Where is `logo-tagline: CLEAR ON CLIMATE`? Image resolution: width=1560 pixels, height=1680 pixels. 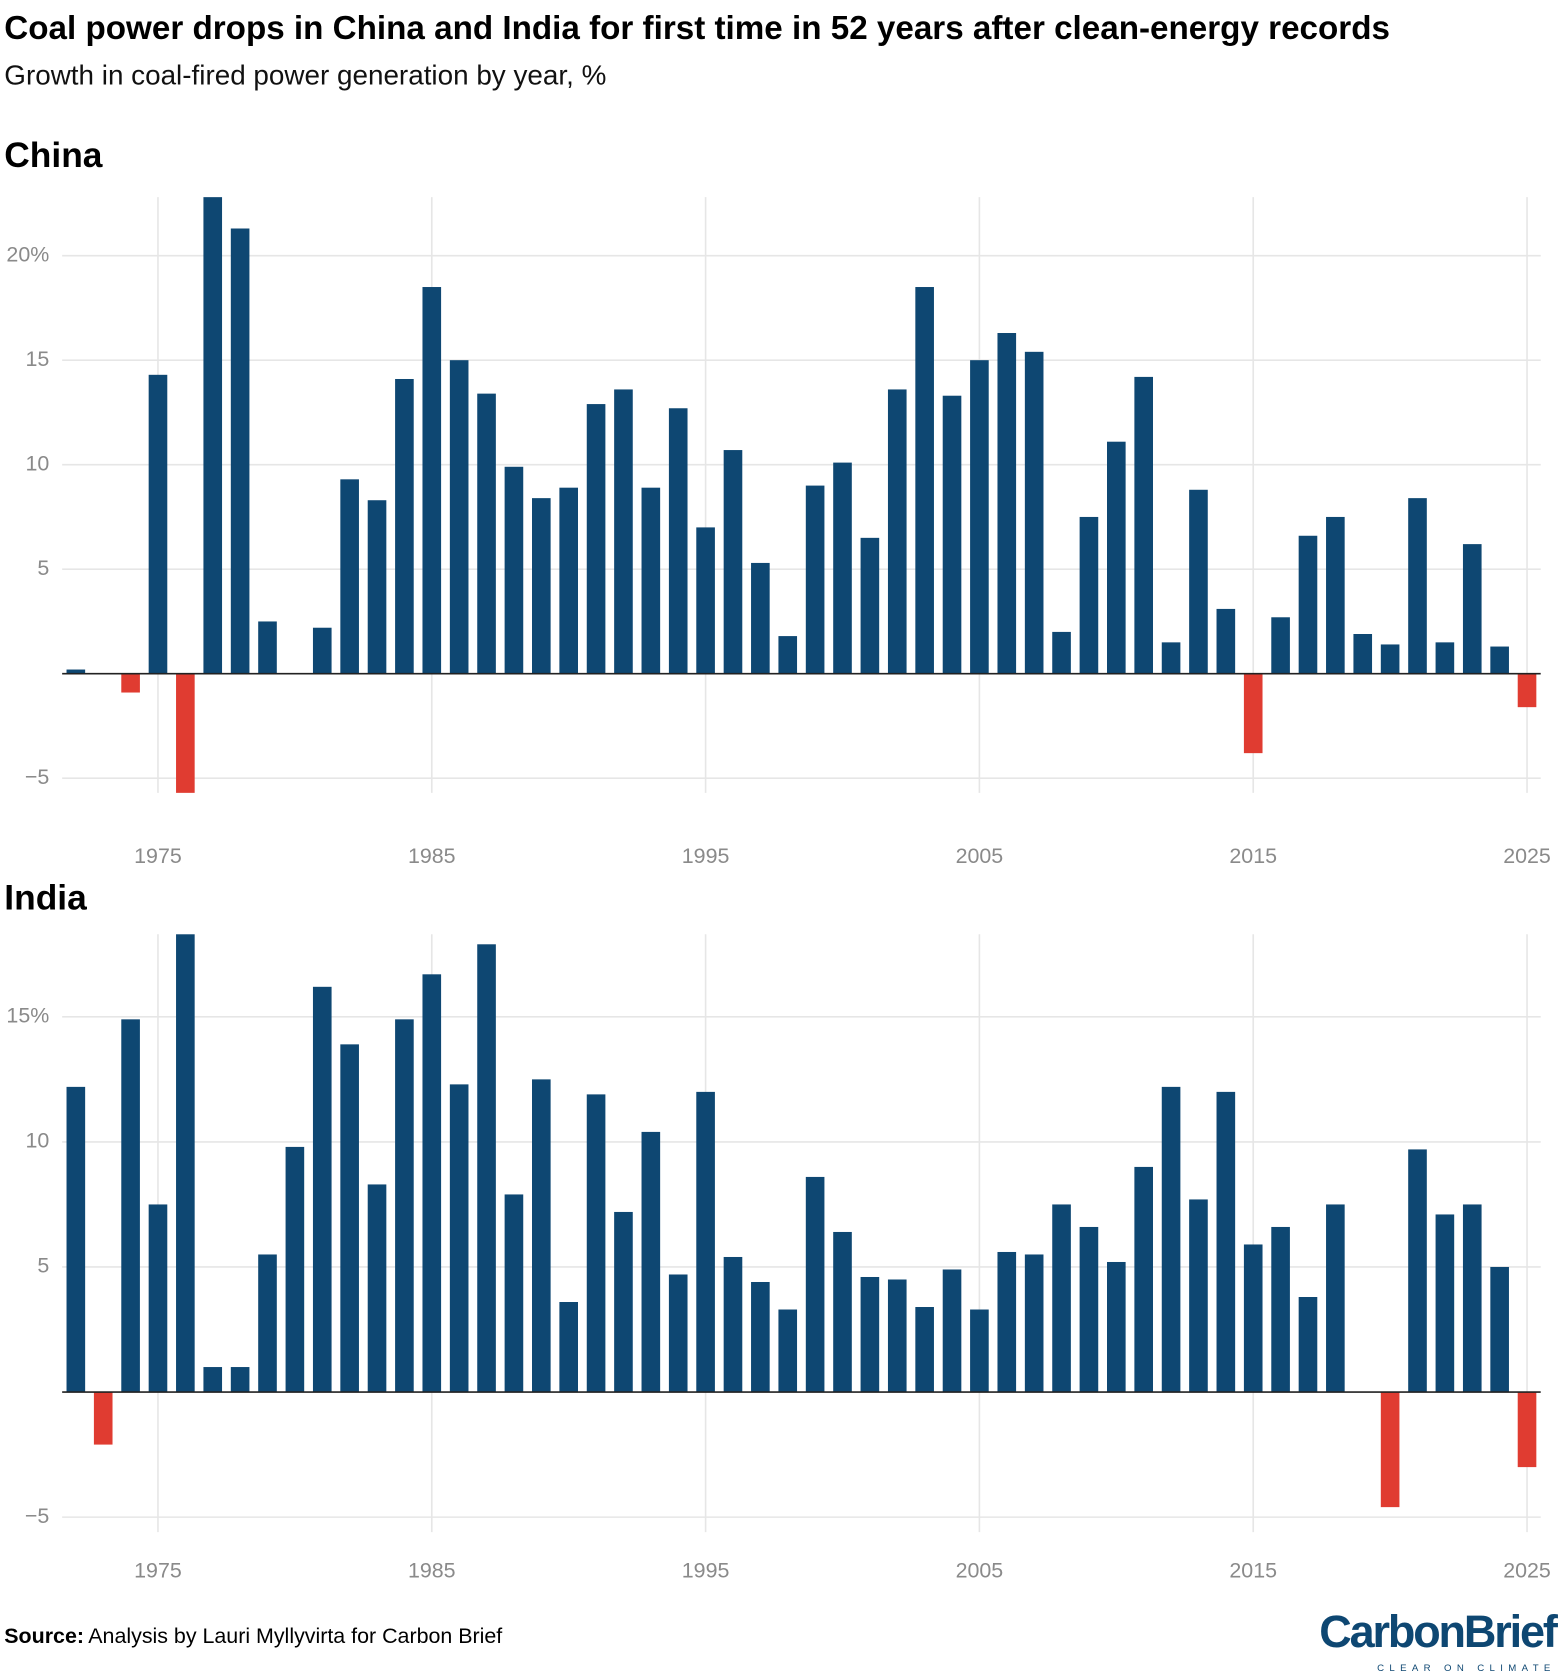 logo-tagline: CLEAR ON CLIMATE is located at coordinates (1466, 1668).